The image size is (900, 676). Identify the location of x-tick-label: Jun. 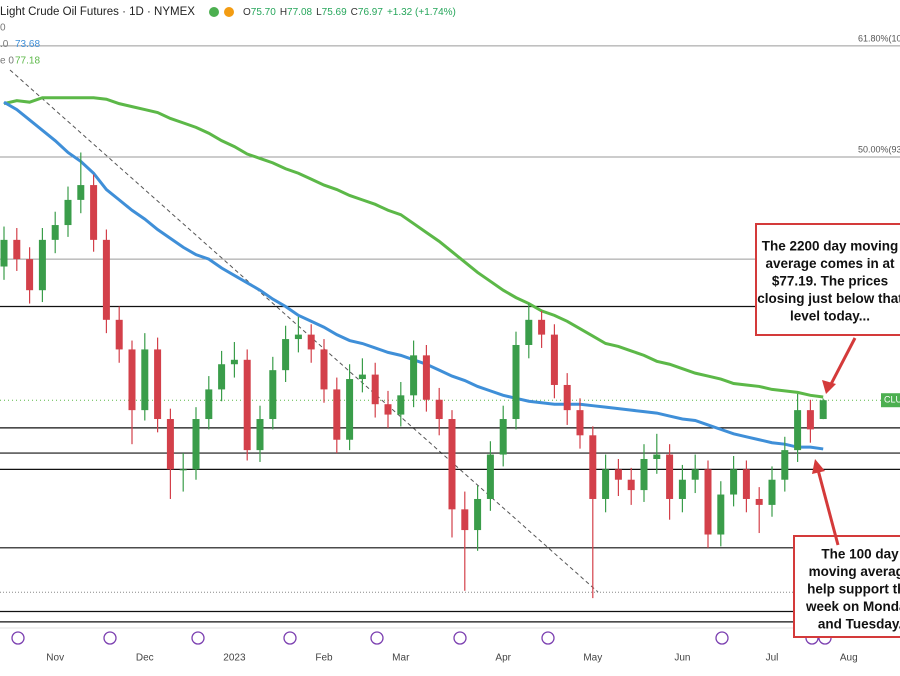
(682, 658).